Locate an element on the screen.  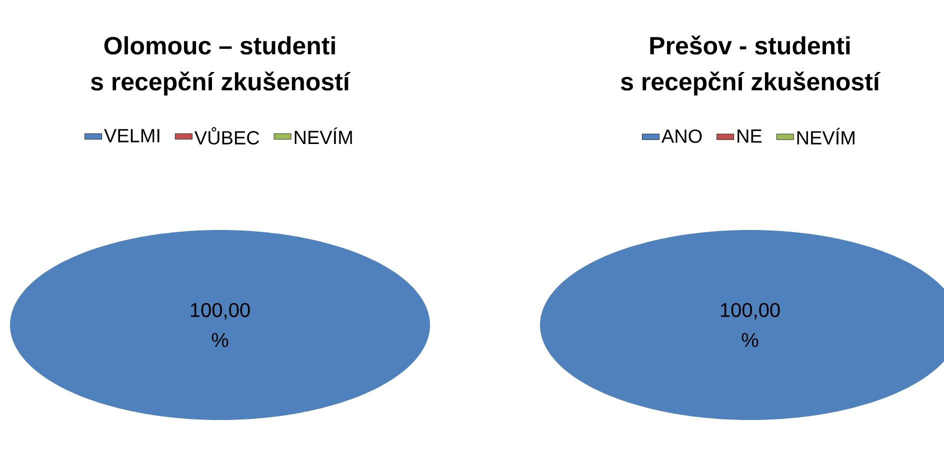
legend-label: VŮBEC is located at coordinates (227, 136).